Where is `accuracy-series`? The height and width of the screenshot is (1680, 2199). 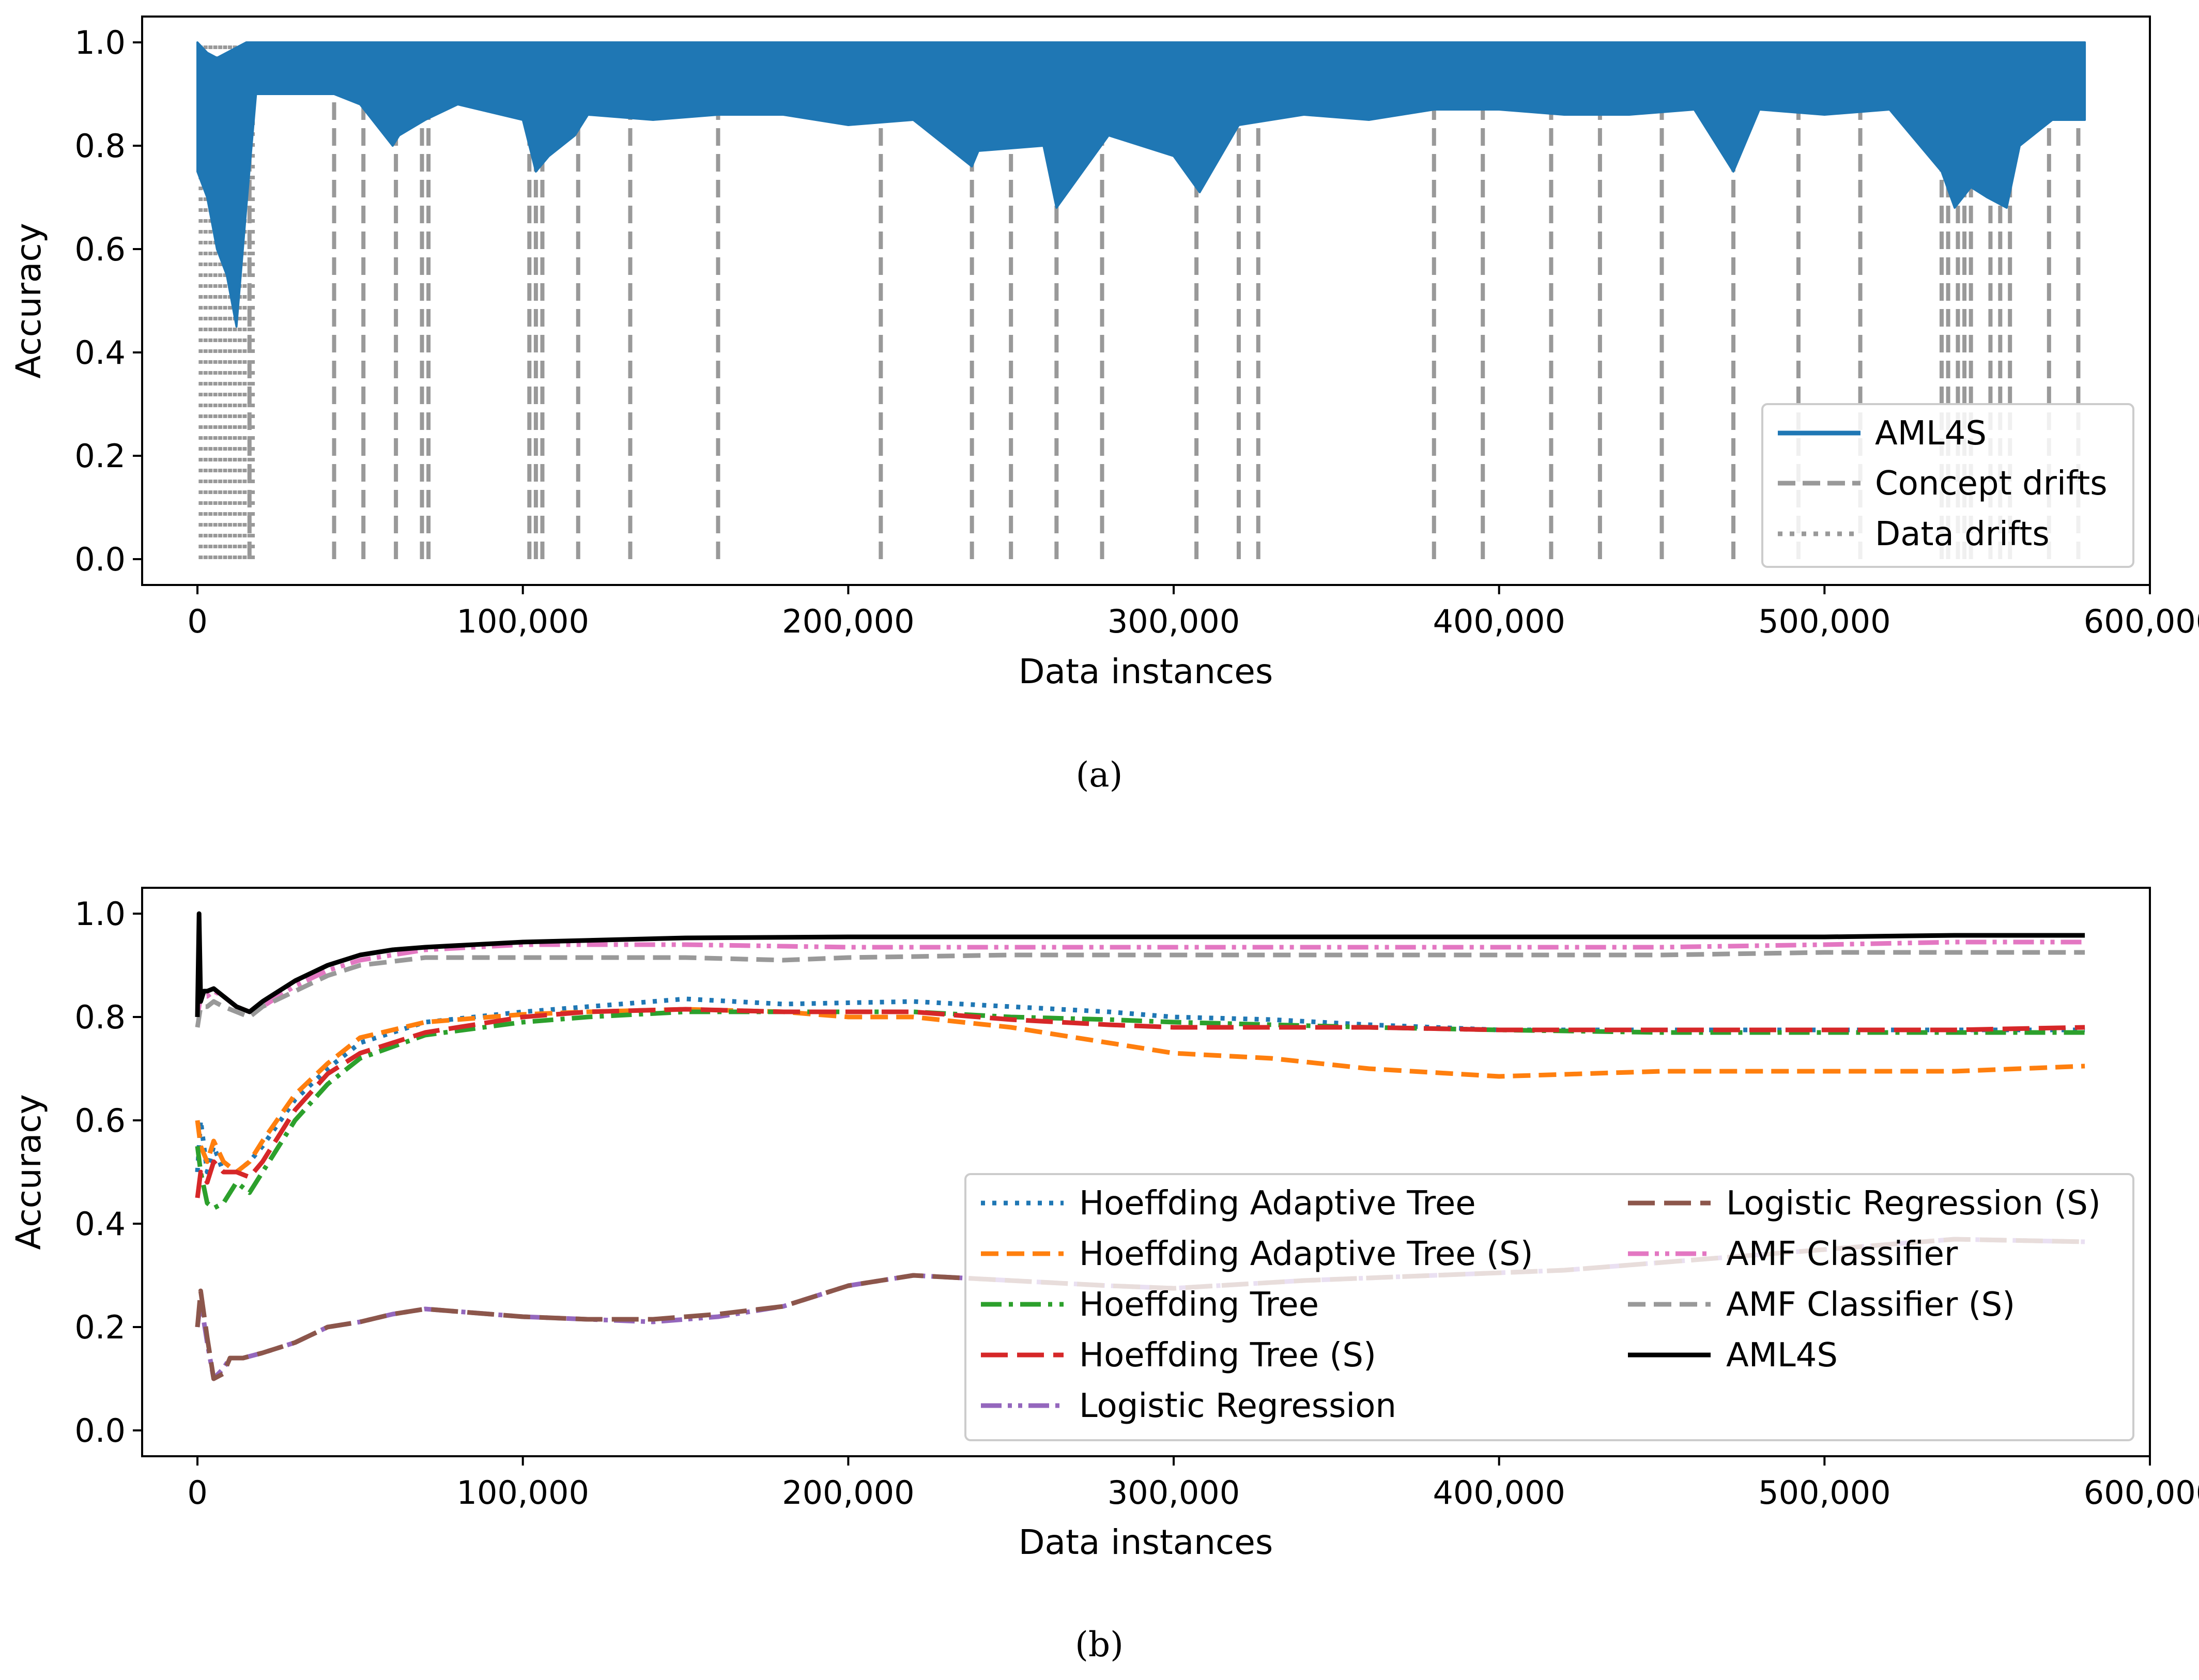
accuracy-series is located at coordinates (1141, 184).